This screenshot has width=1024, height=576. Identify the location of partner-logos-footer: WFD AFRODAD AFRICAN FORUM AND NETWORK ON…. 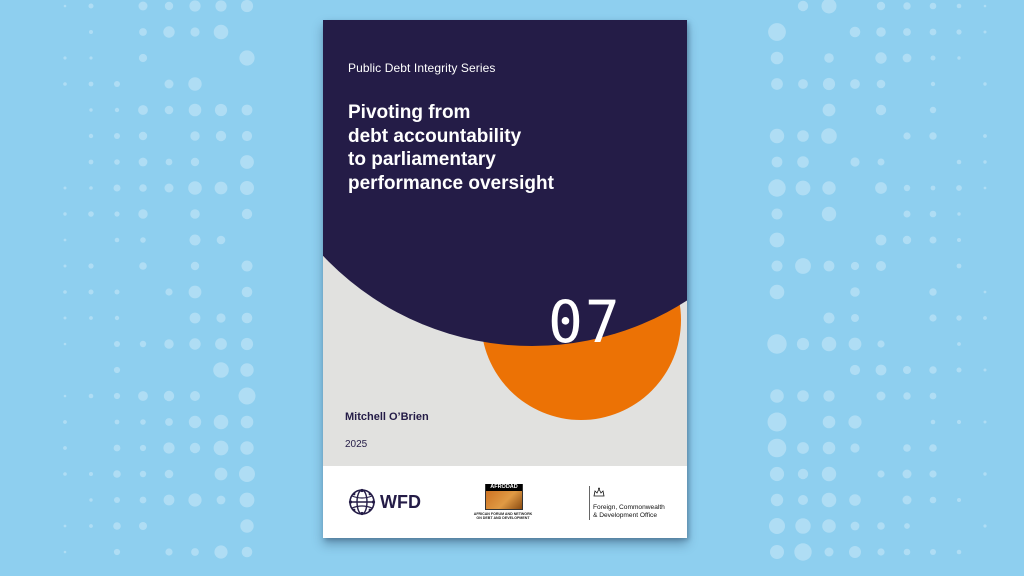
(505, 502).